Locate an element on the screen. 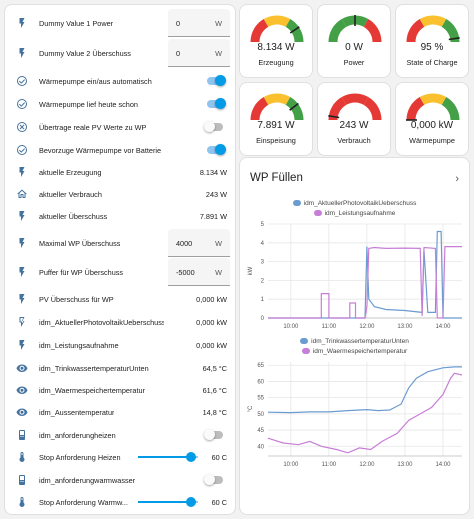 The width and height of the screenshot is (474, 519). entity-row: idm_TrinkwassertemperaturUnten 64,5 °C is located at coordinates (120, 368).